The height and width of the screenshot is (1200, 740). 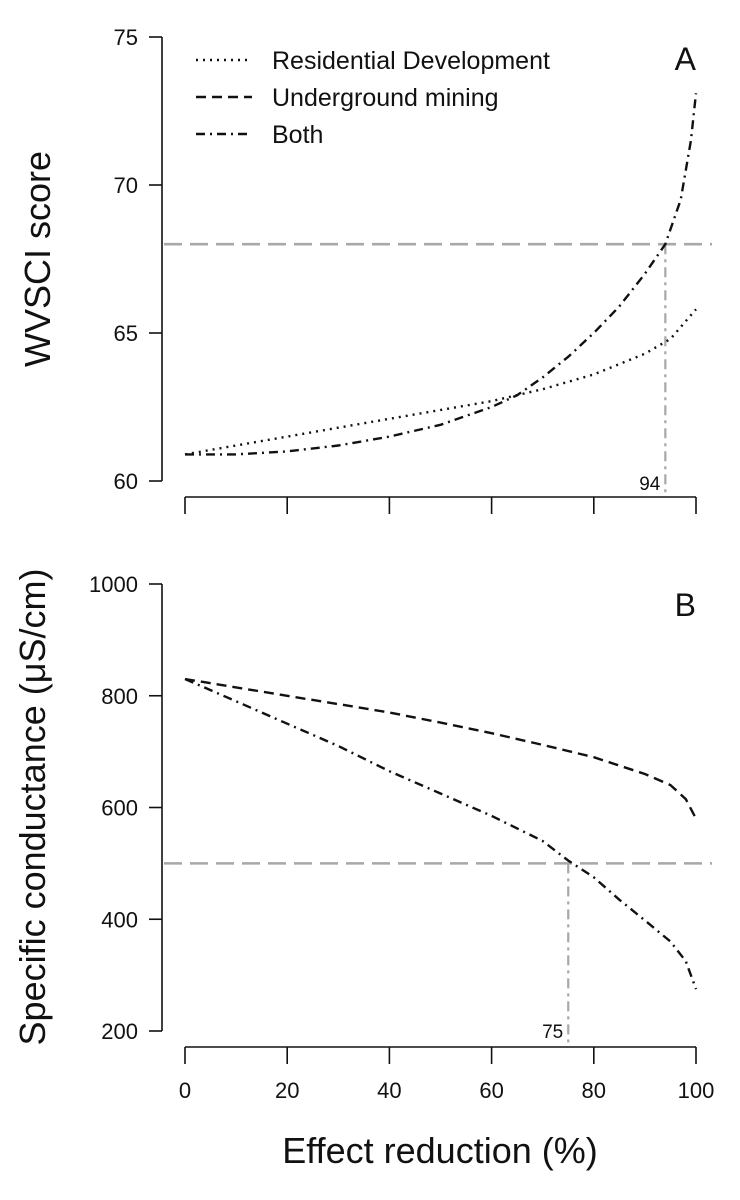 What do you see at coordinates (37, 259) in the screenshot?
I see `y-axis-title: WVSCI score` at bounding box center [37, 259].